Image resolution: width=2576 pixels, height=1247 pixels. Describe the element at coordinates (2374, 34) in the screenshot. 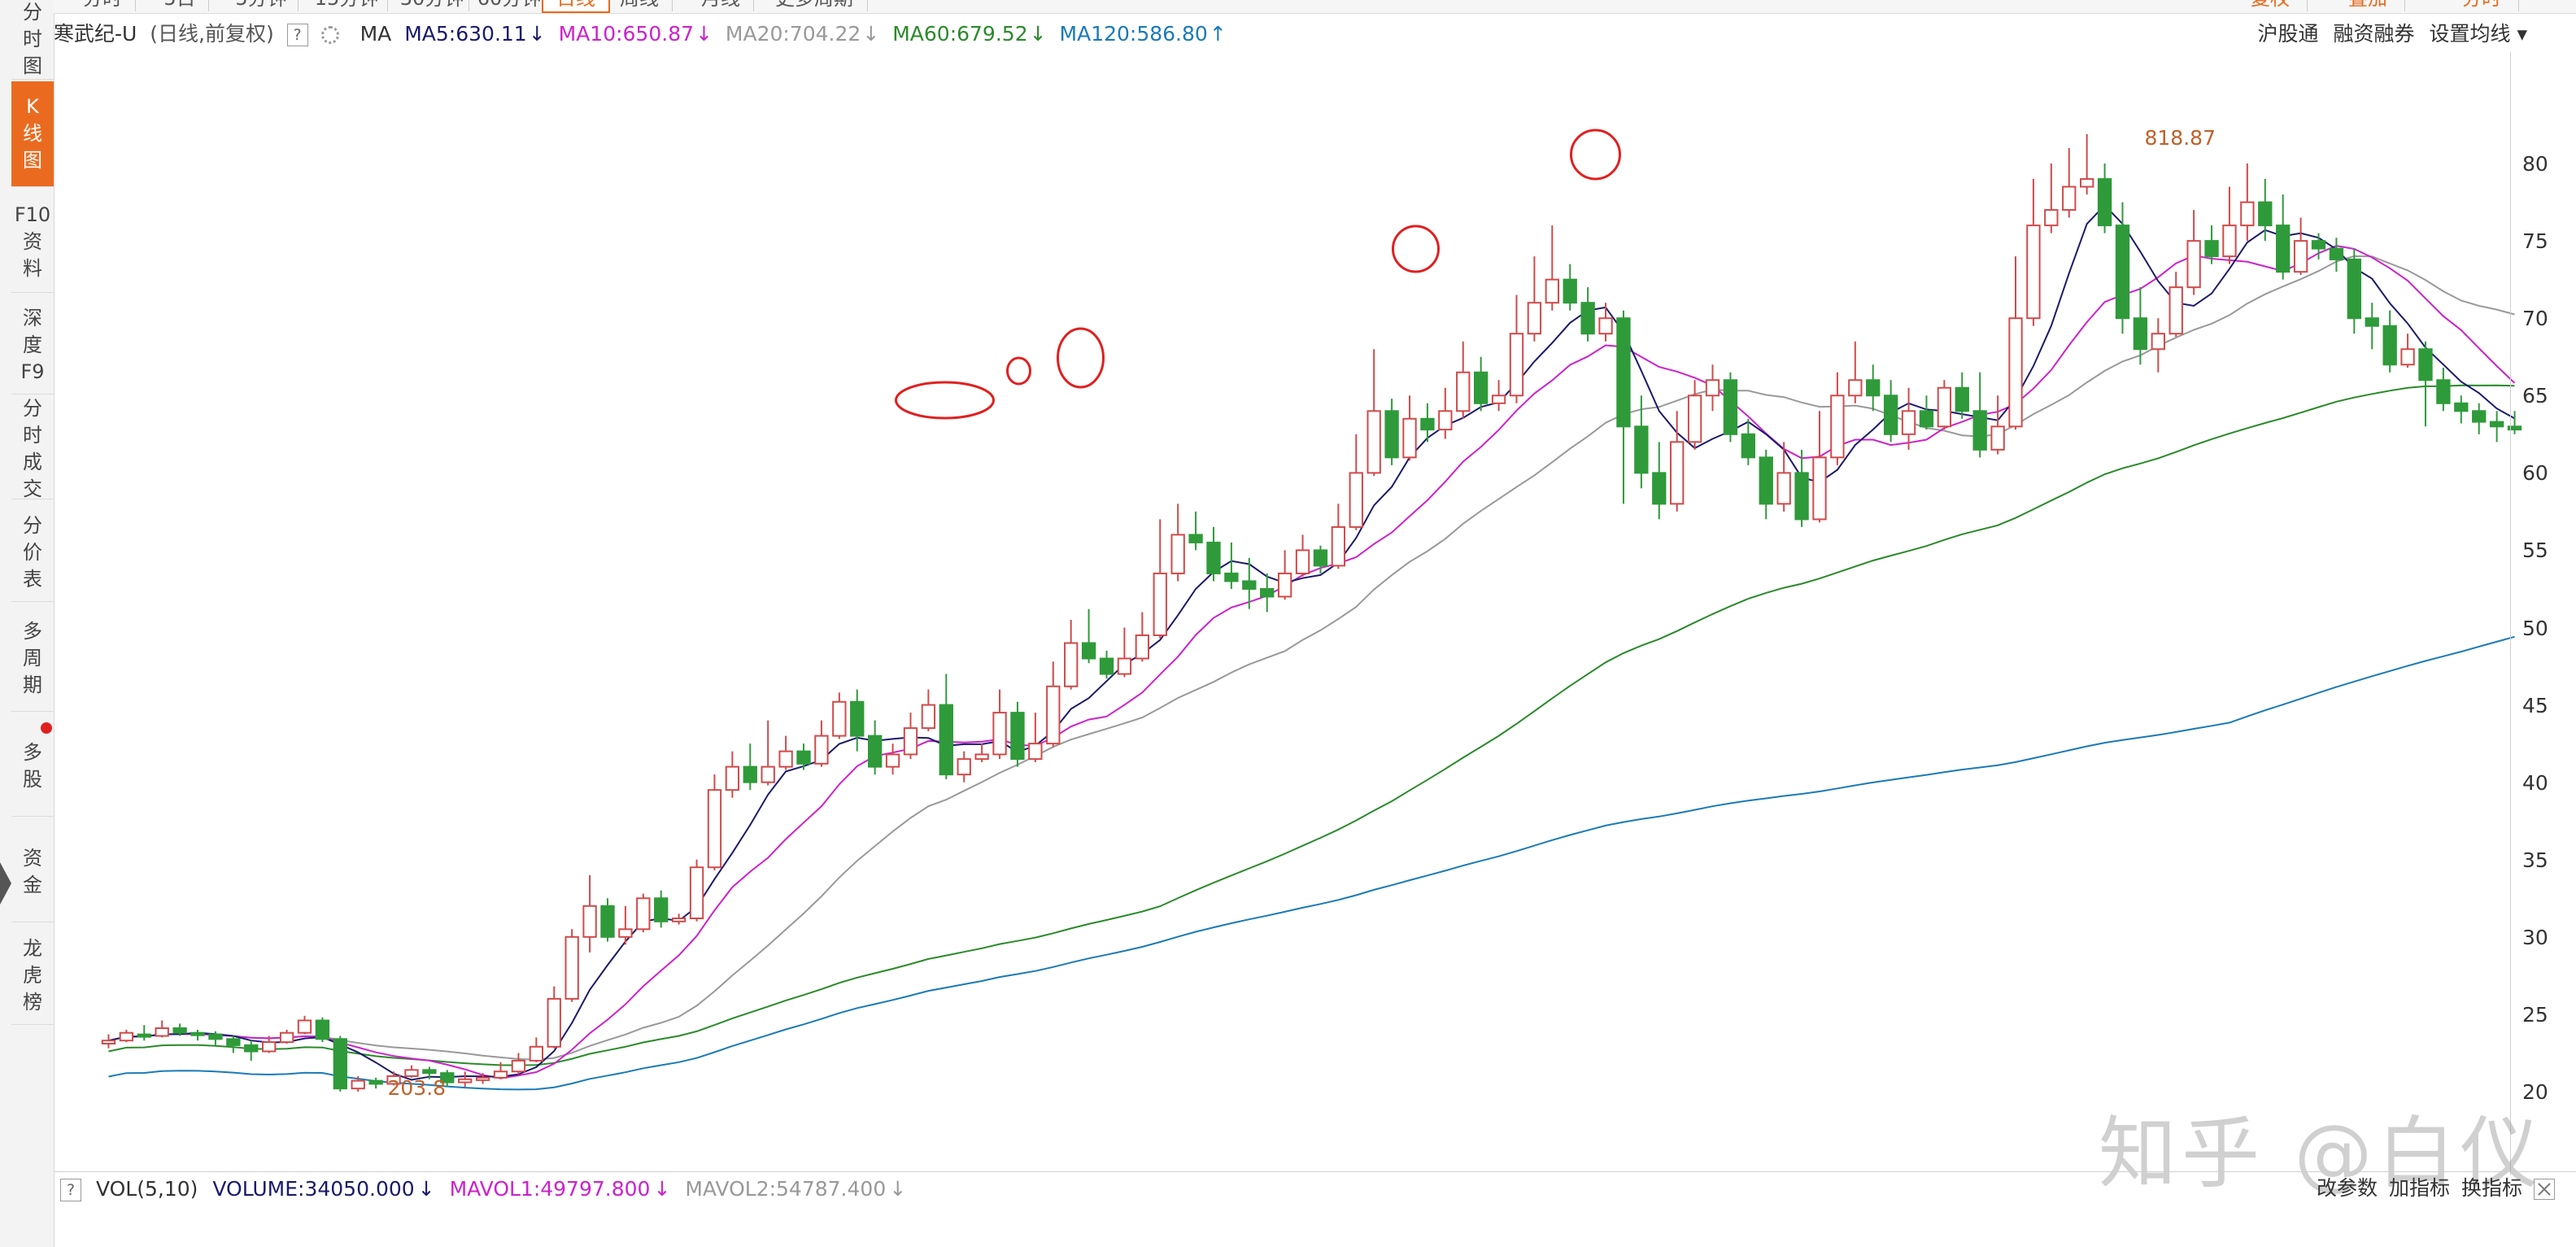

I see `right-link-1: 融资融券` at that location.